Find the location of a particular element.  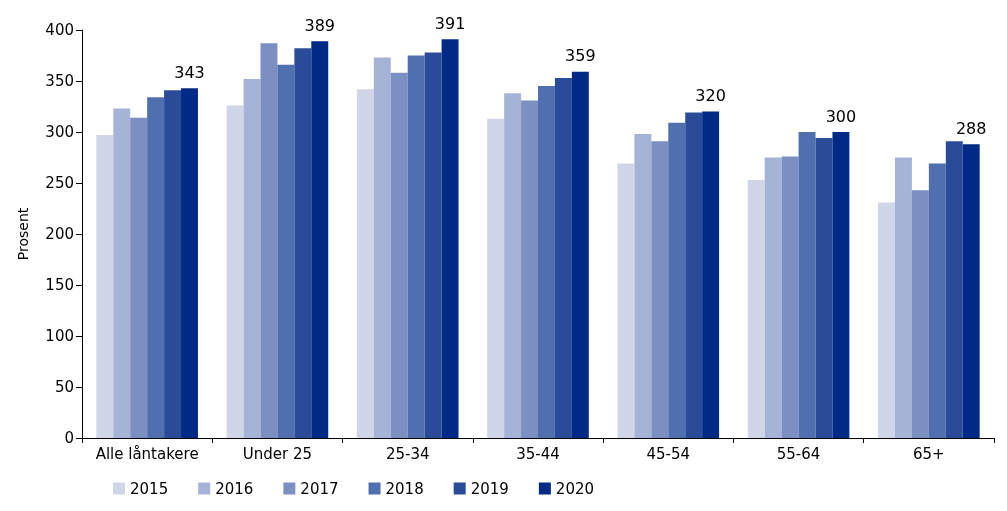

y-tick-label: 250 is located at coordinates (59, 183).